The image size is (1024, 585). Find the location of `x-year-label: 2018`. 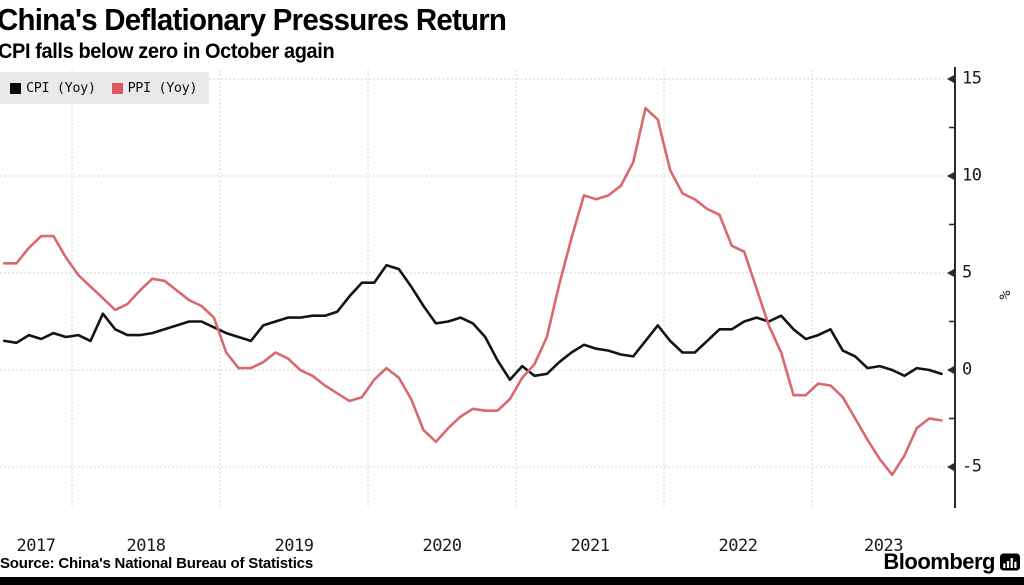

x-year-label: 2018 is located at coordinates (146, 546).